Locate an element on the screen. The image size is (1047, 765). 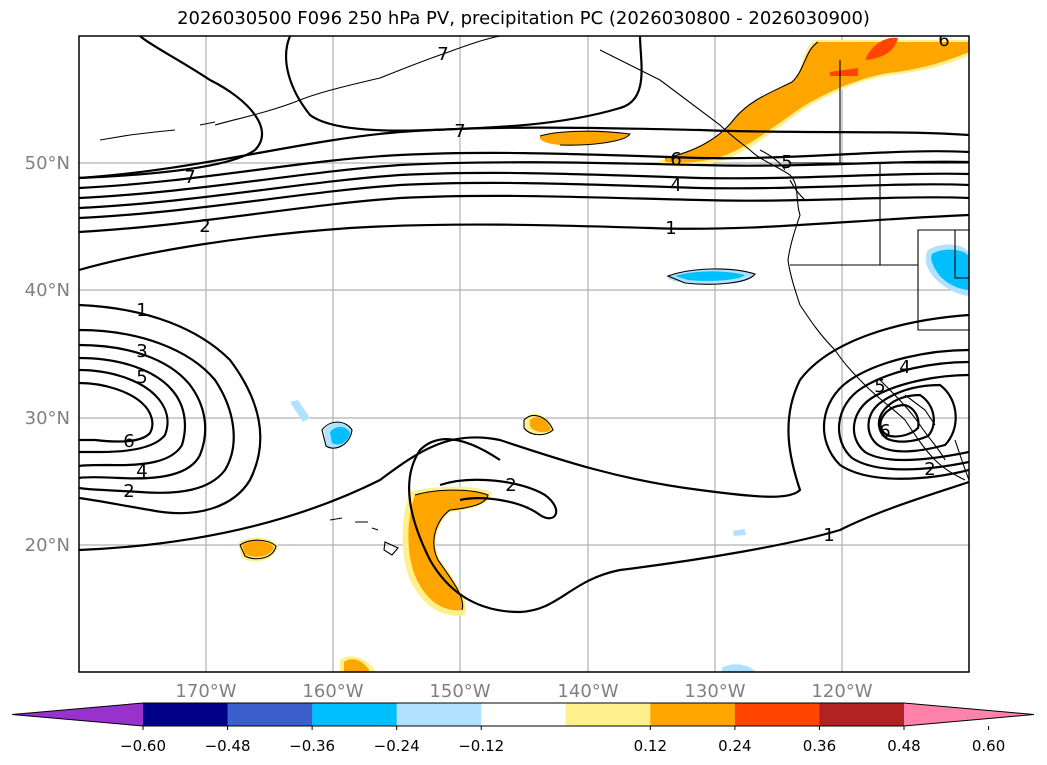
colorbar-tick-label: 0.48 is located at coordinates (903, 746).